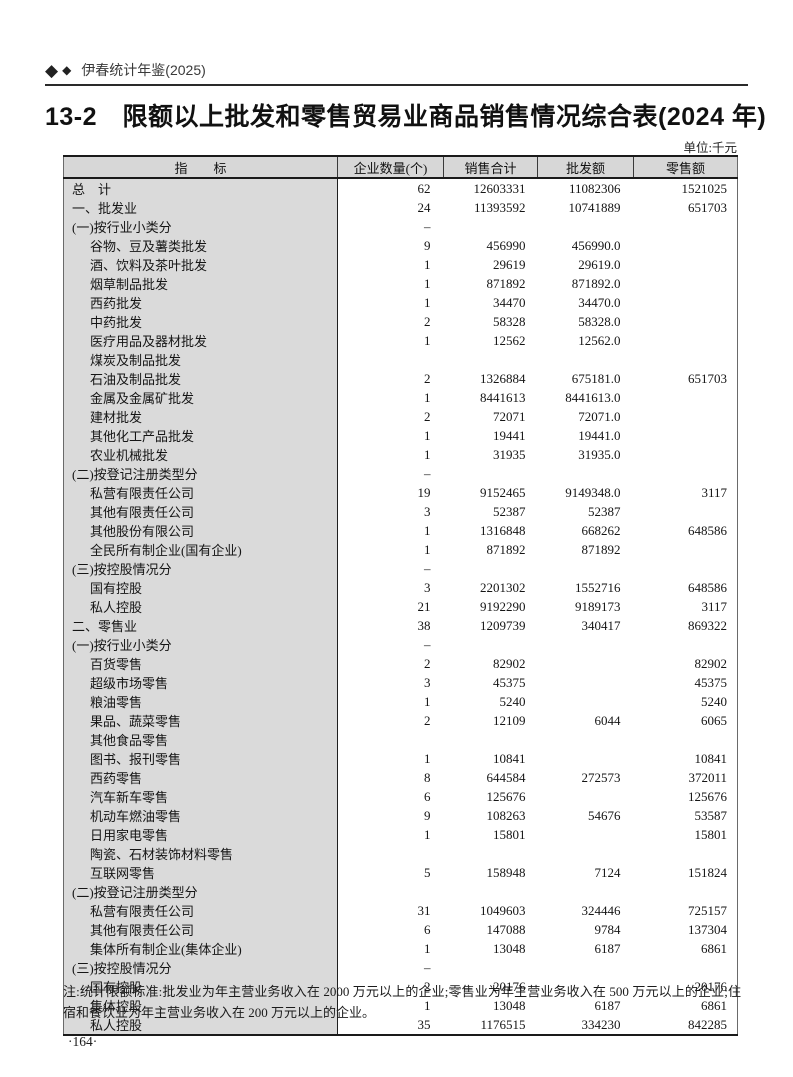 This screenshot has height=1077, width=793. I want to click on row-indicator-label: 日用家电零售, so click(200, 834).